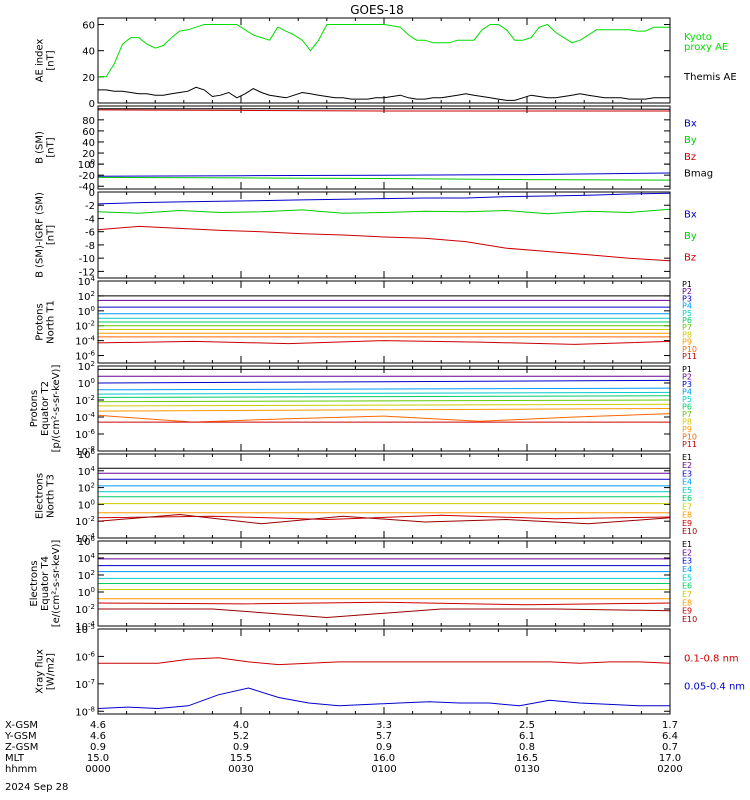  I want to click on series-bmag-line, so click(384, 109).